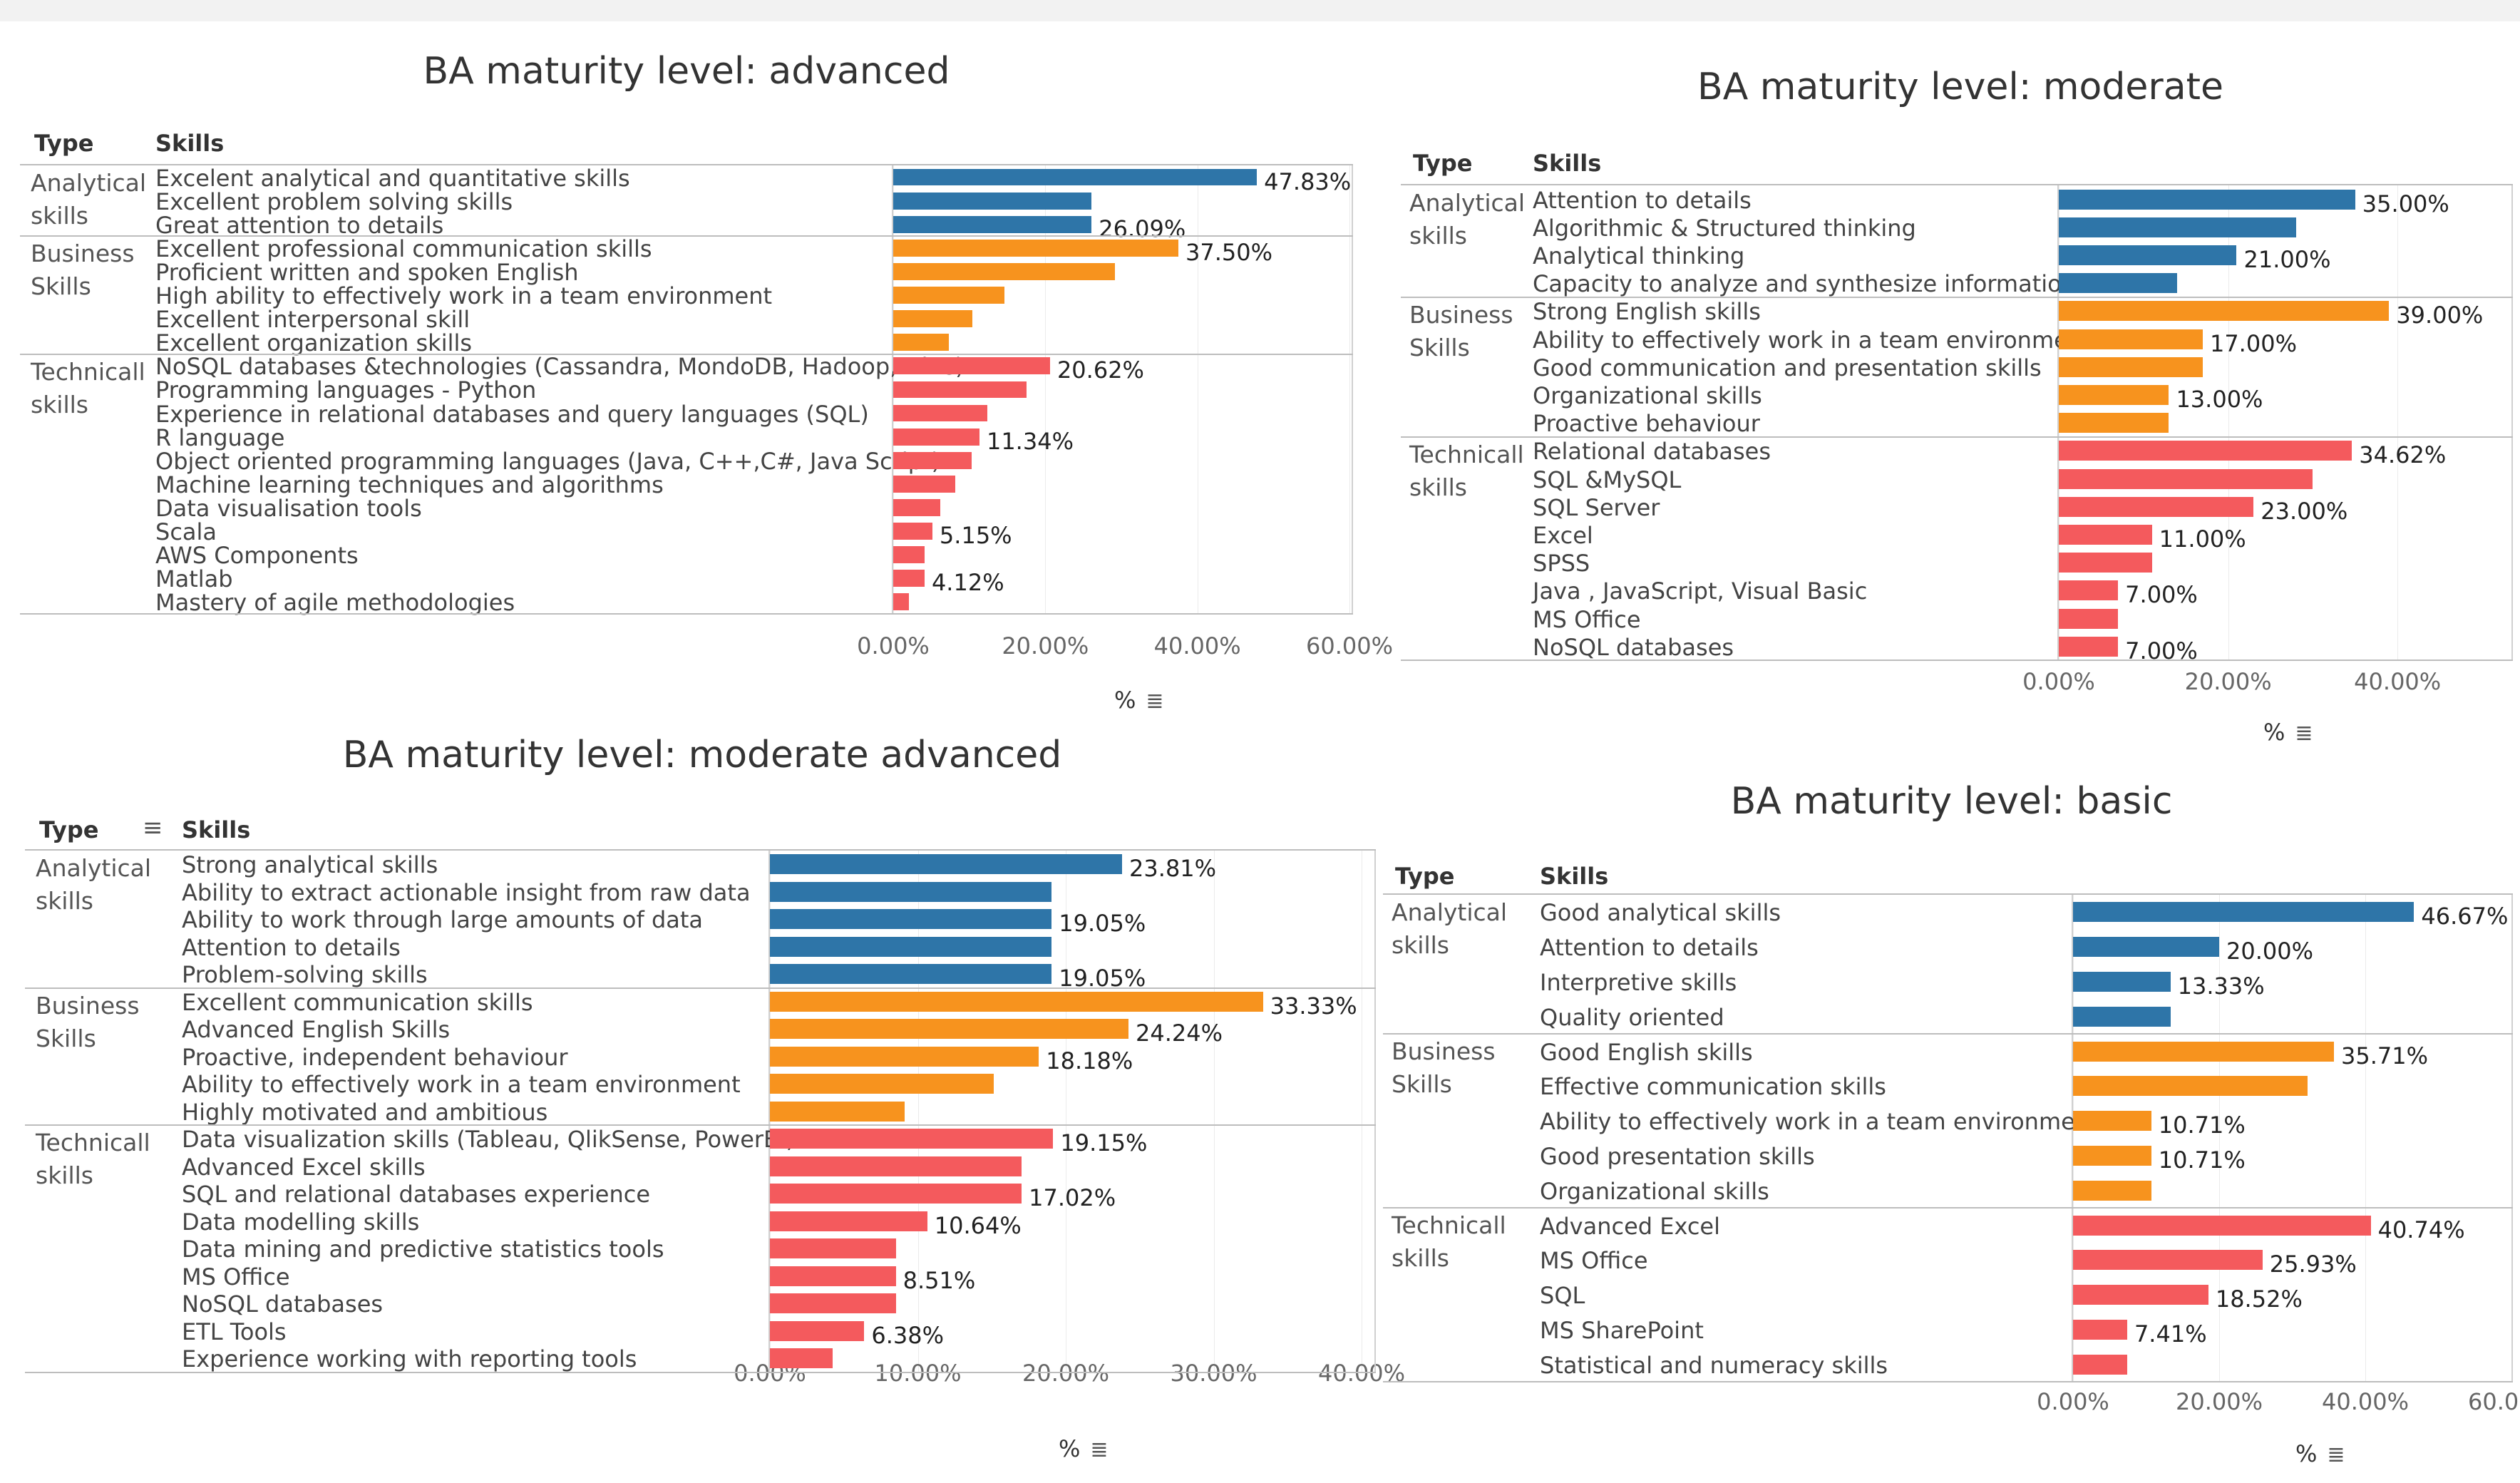 This screenshot has height=1483, width=2520. Describe the element at coordinates (1461, 331) in the screenshot. I see `type-label: Business Skills` at that location.